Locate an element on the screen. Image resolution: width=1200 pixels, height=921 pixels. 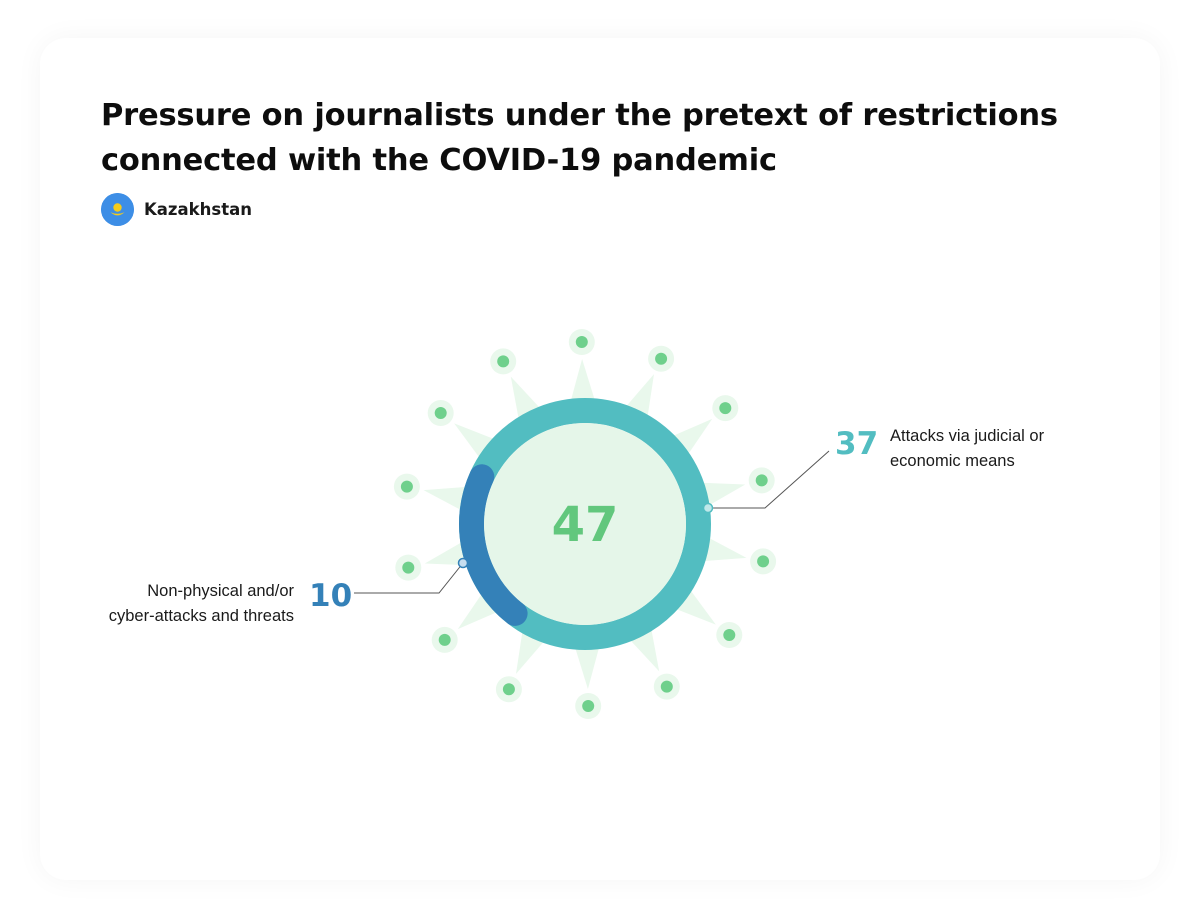
chart-segment-nonphysical is located at coordinates (493, 545).